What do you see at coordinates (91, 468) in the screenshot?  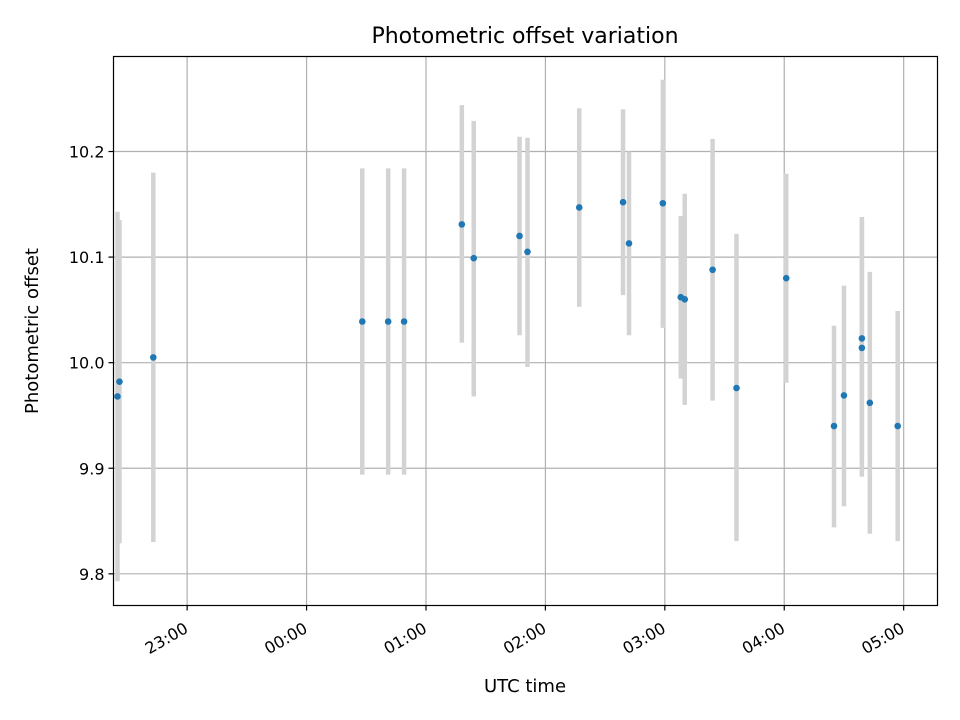 I see `y-tick-label: 9.9` at bounding box center [91, 468].